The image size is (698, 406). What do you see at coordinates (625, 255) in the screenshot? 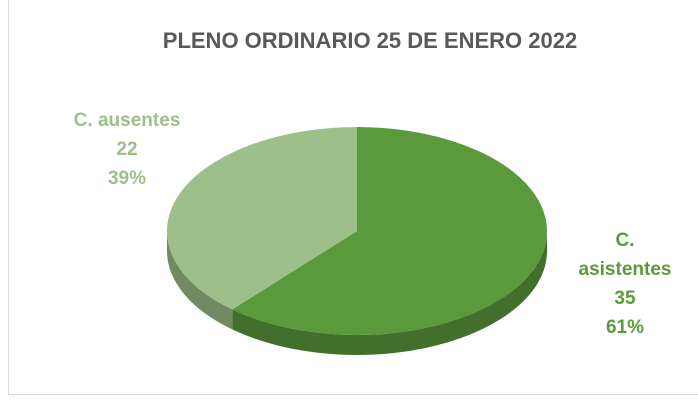
I see `category-label: C. asistentes` at bounding box center [625, 255].